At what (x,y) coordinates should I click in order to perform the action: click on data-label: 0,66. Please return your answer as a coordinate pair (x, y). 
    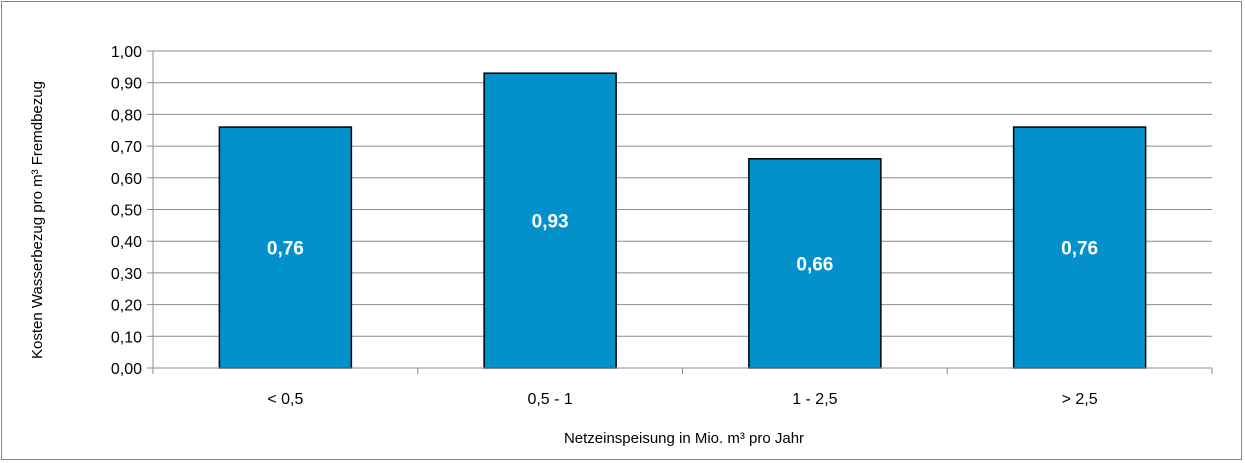
    Looking at the image, I should click on (814, 264).